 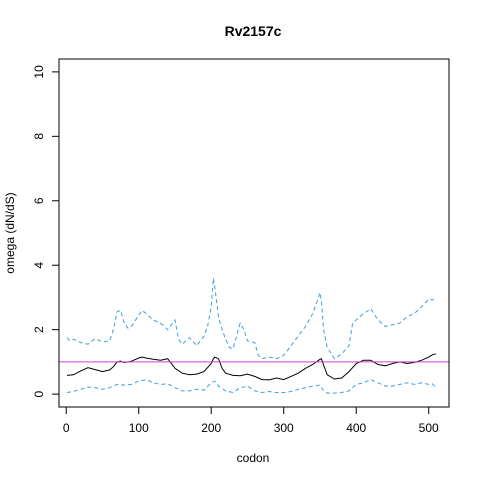 What do you see at coordinates (251, 386) in the screenshot?
I see `series-line-lower-bound` at bounding box center [251, 386].